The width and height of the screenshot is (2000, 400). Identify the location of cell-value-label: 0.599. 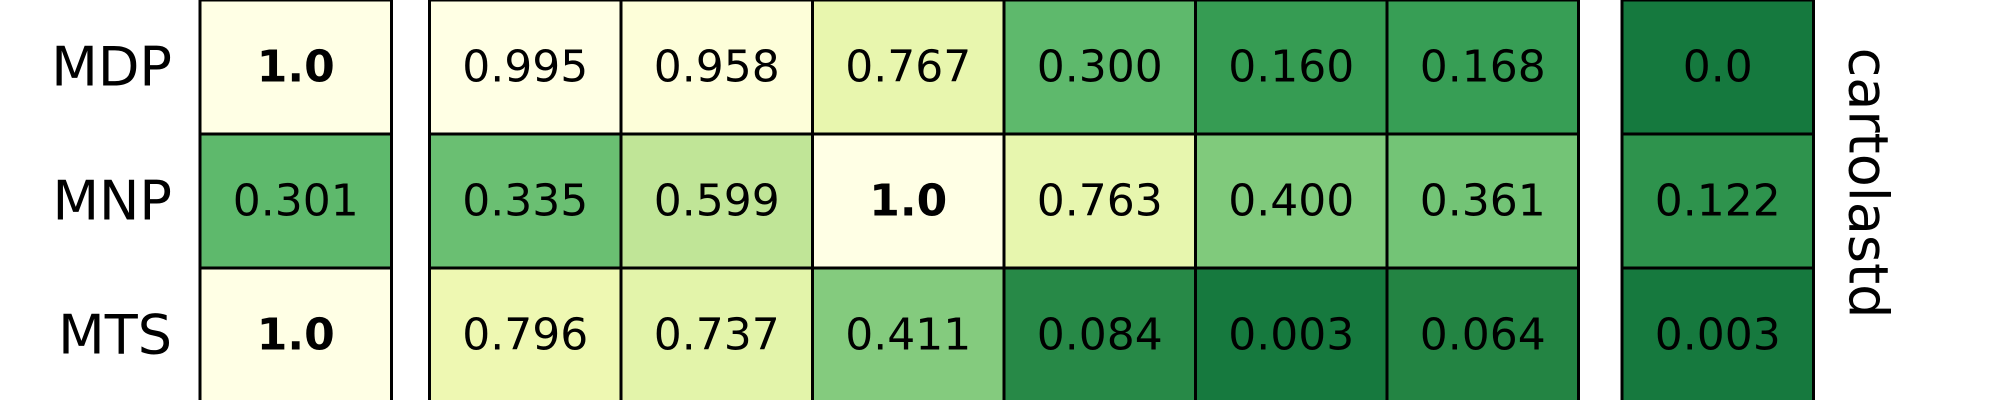
(717, 201).